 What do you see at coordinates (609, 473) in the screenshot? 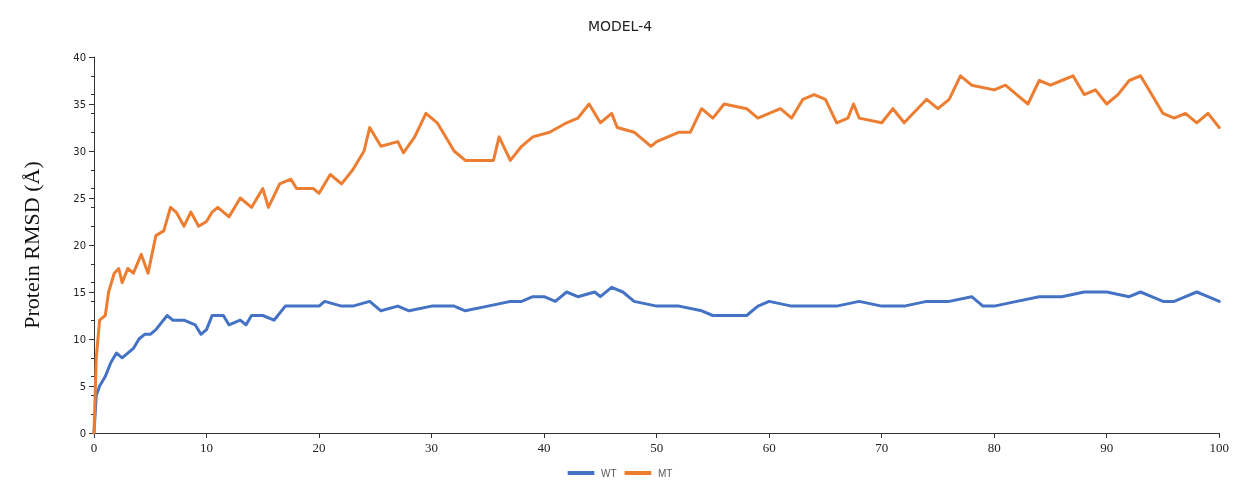
I see `legend-label: WT` at bounding box center [609, 473].